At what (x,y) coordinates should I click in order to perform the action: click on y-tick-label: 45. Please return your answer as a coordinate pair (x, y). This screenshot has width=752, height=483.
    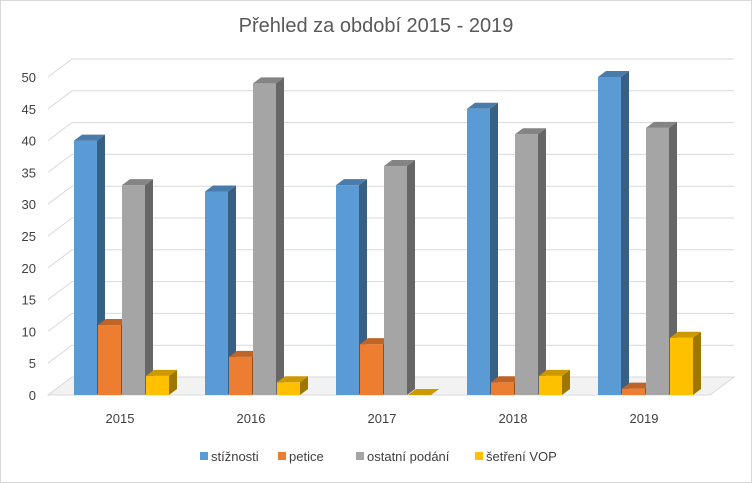
    Looking at the image, I should click on (29, 109).